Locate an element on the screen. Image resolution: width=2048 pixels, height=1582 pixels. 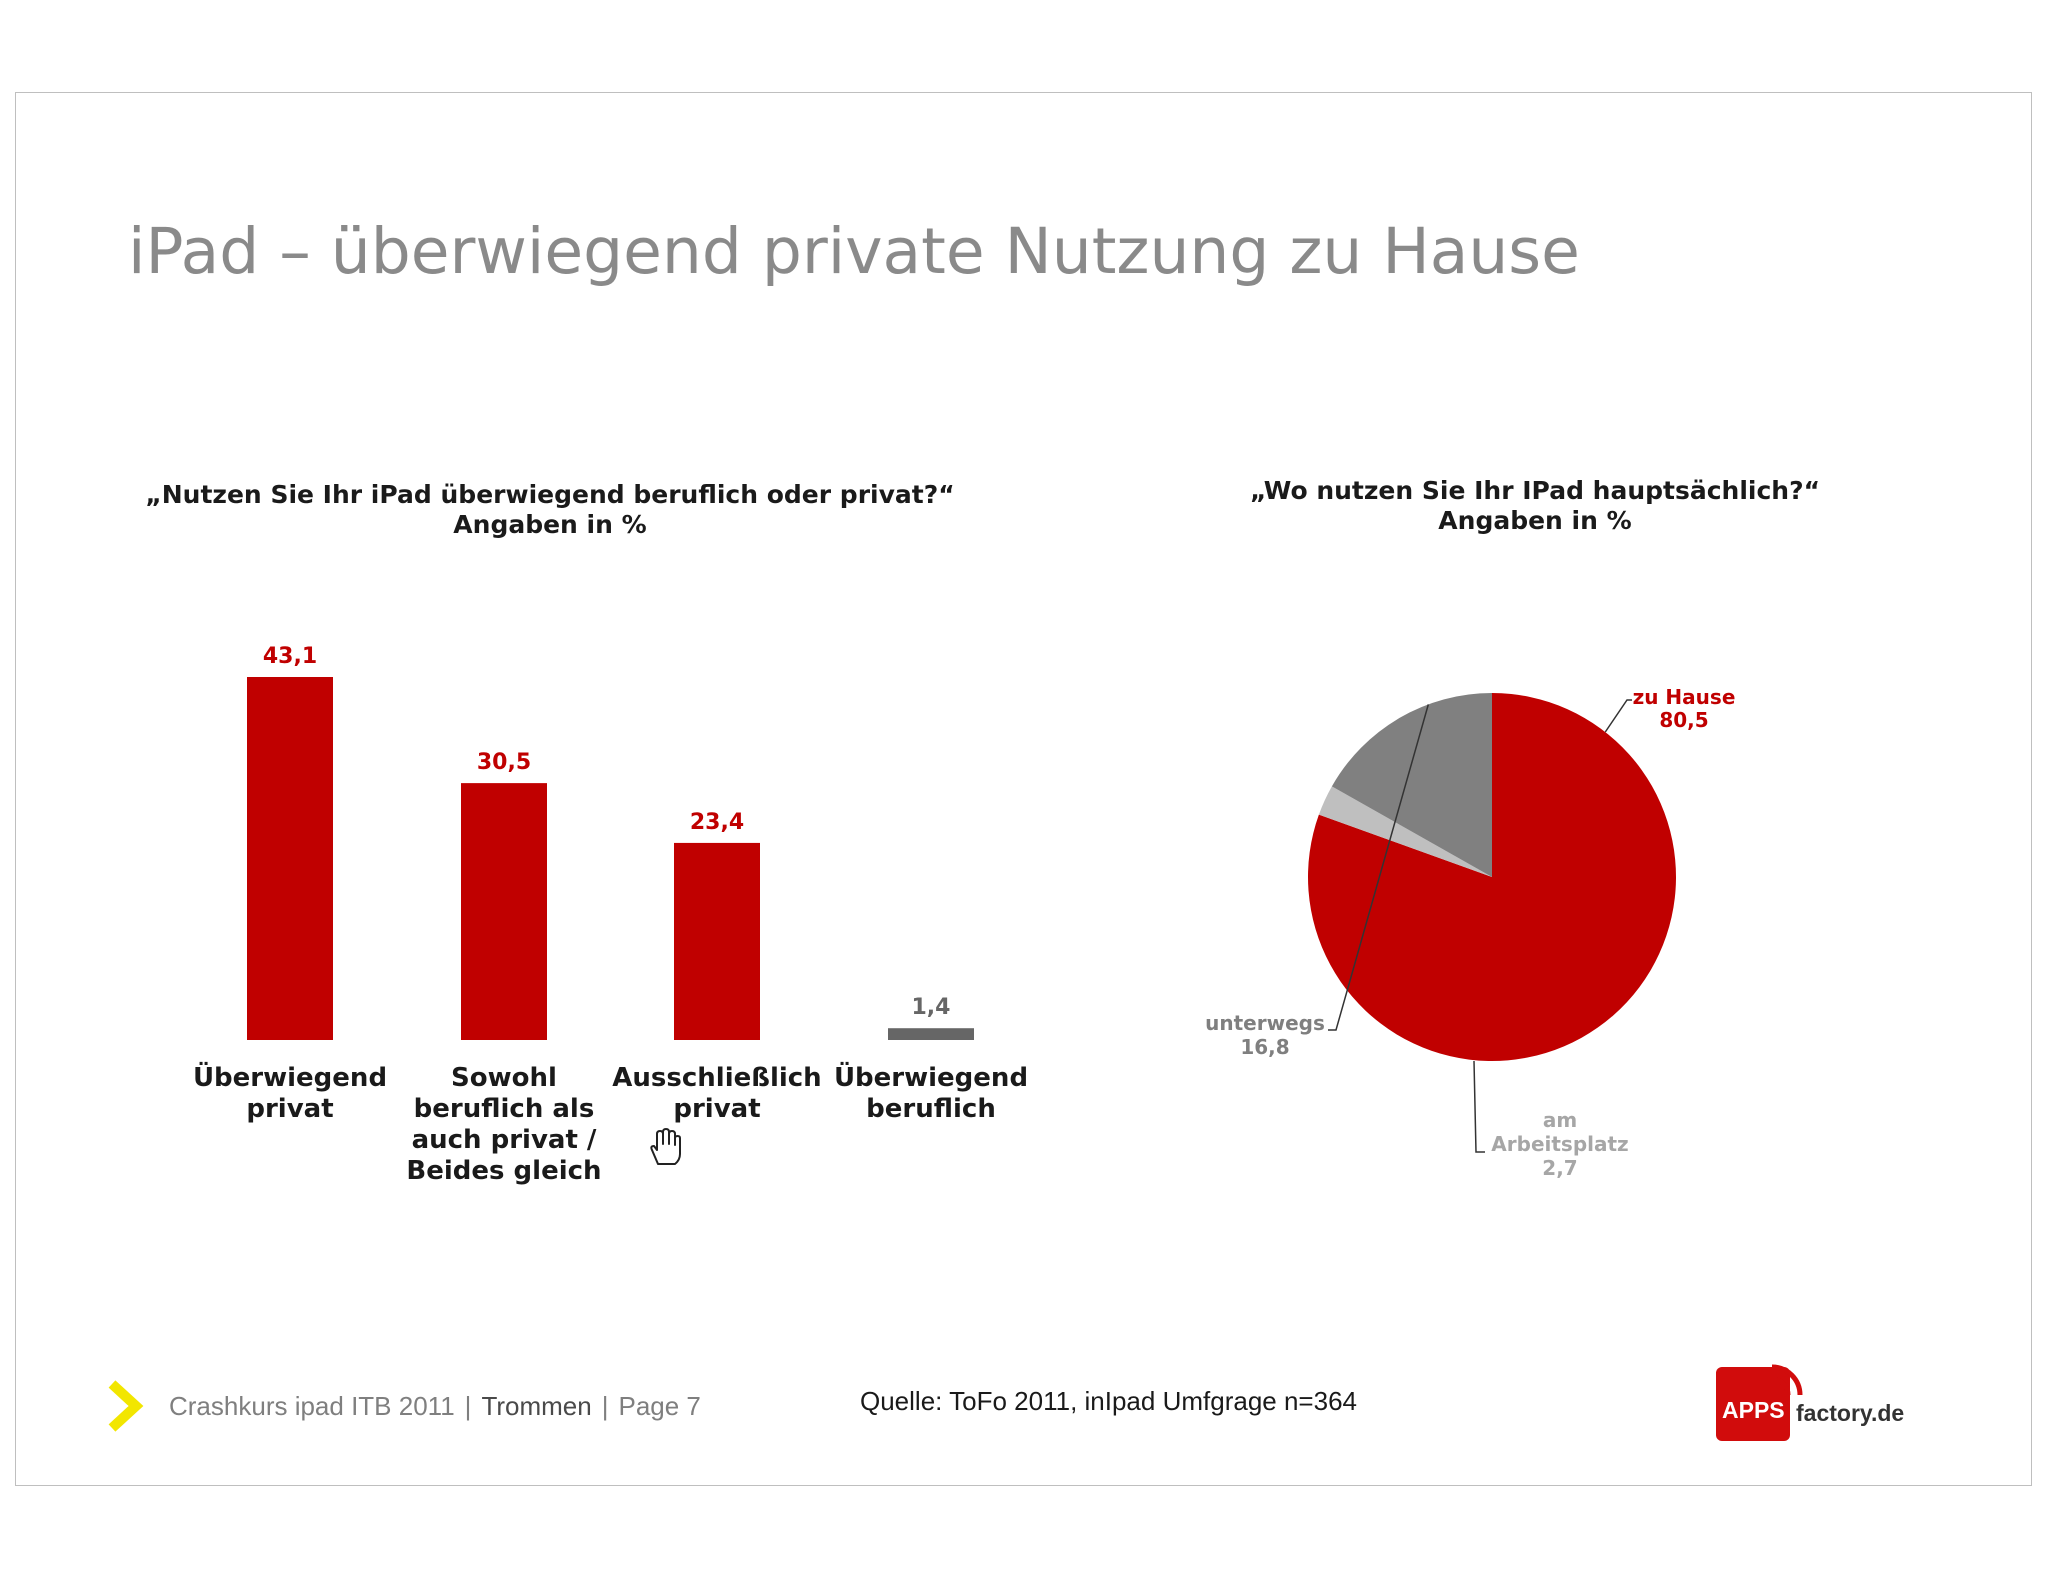
footer-page: Page 7 is located at coordinates (659, 1406).